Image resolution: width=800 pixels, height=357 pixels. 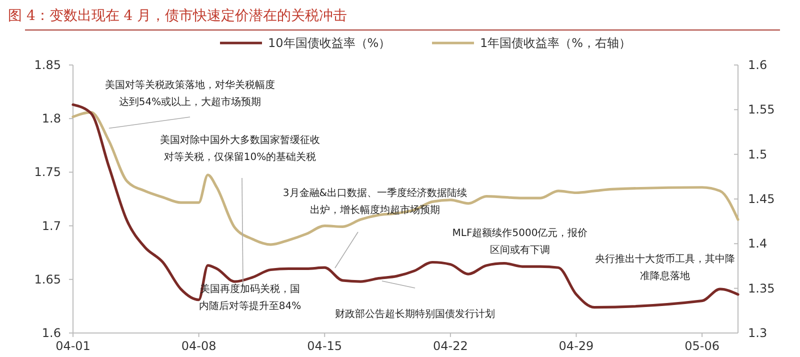 I want to click on y2-tick-label: 1.6, so click(x=758, y=65).